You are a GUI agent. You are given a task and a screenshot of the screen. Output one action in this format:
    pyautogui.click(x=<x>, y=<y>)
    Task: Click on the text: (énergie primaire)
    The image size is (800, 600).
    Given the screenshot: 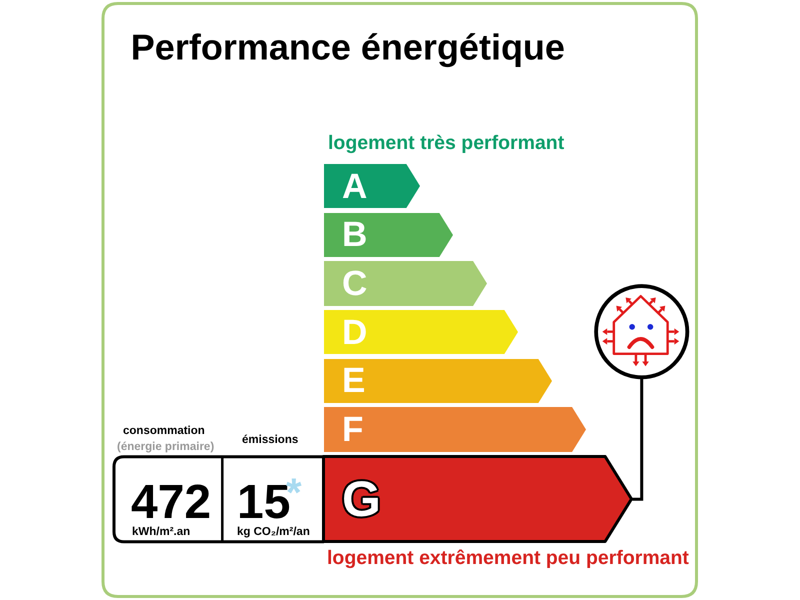 What is the action you would take?
    pyautogui.click(x=165, y=447)
    